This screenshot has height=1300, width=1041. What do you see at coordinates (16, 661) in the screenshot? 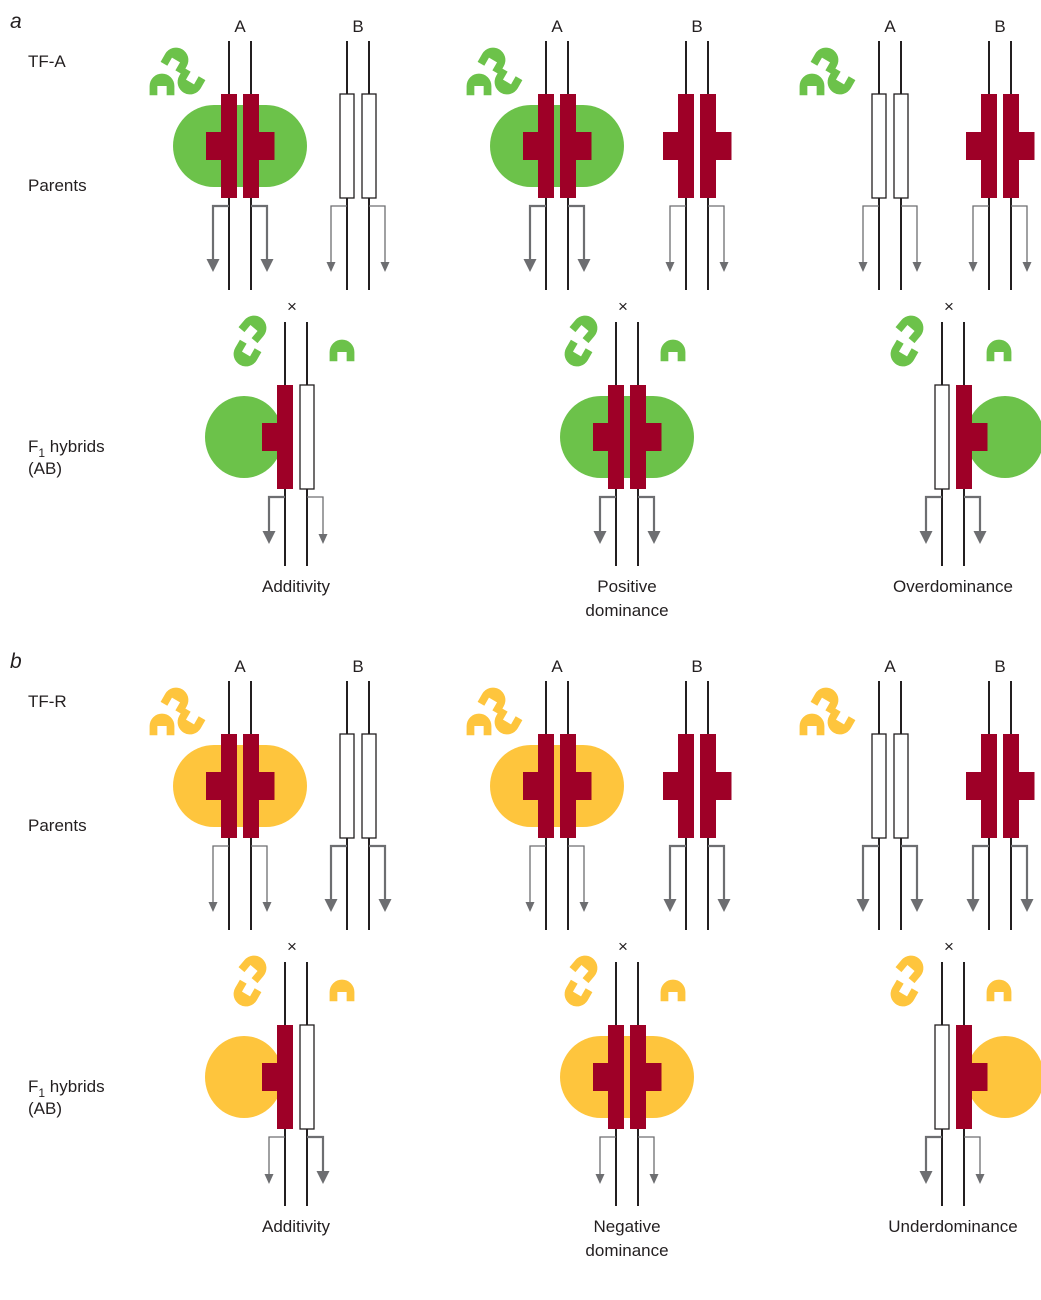
I see `panel-letter: b` at bounding box center [16, 661].